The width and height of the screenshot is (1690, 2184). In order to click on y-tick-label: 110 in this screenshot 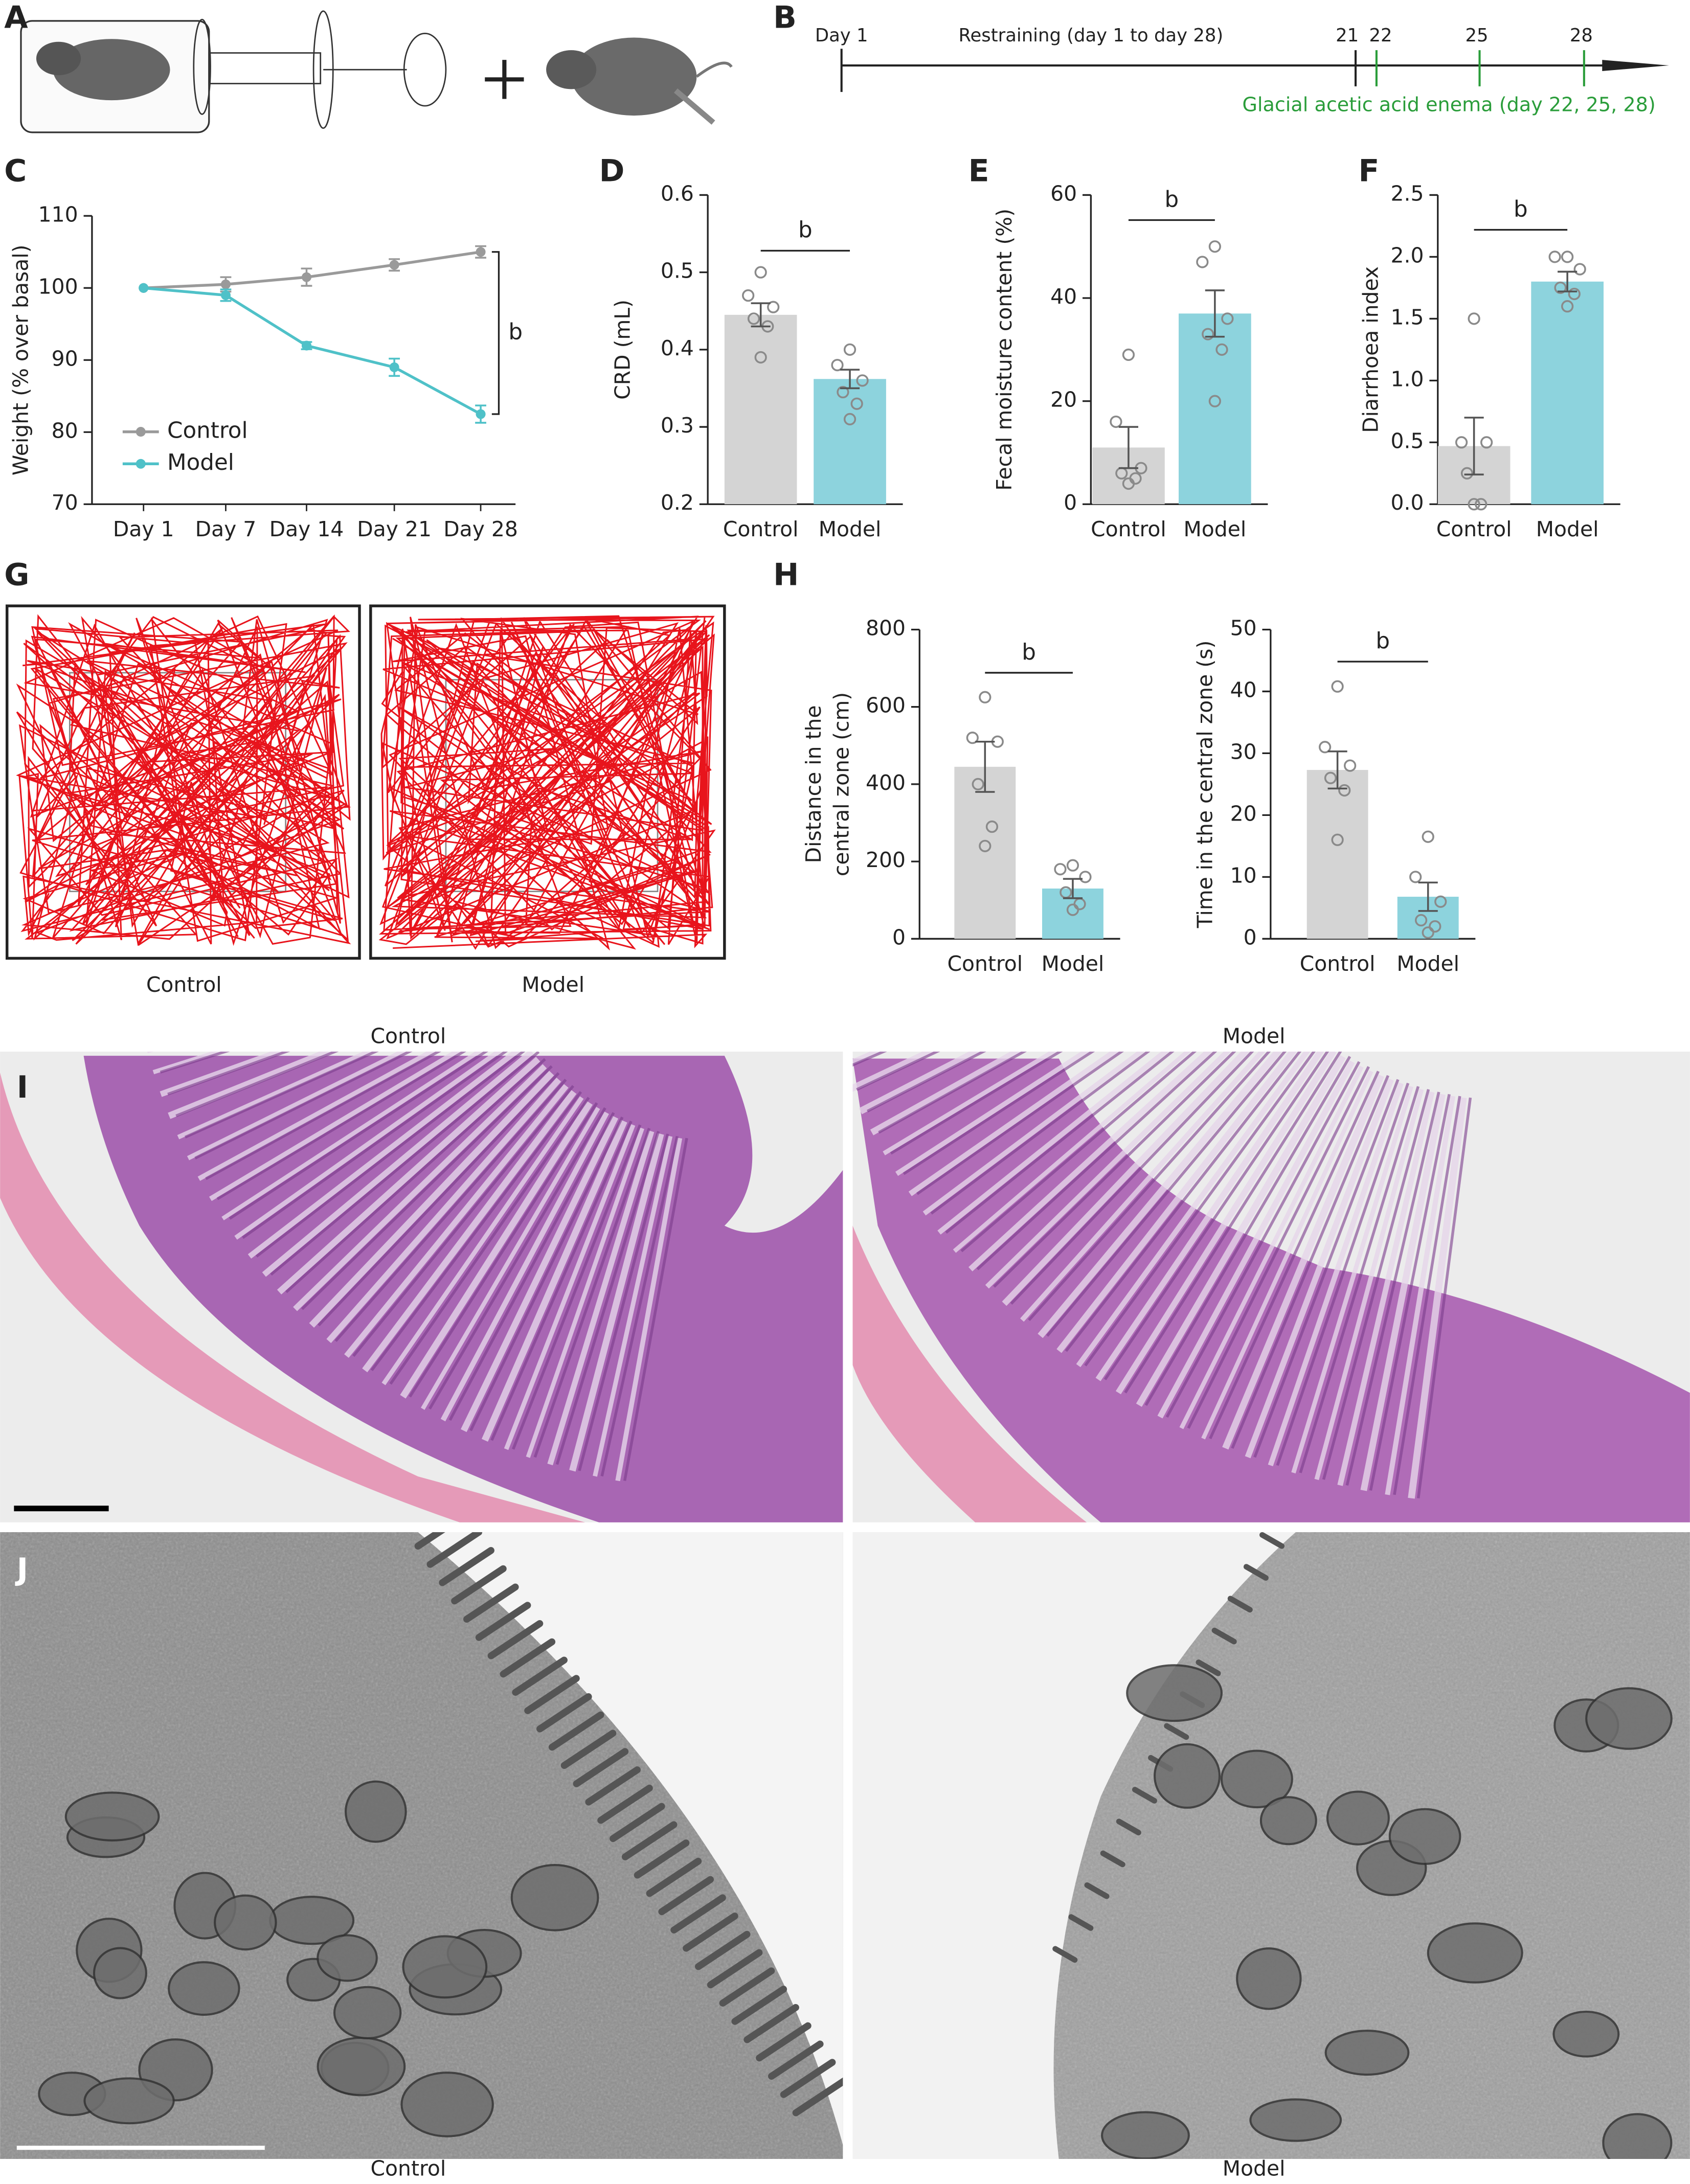, I will do `click(58, 214)`.